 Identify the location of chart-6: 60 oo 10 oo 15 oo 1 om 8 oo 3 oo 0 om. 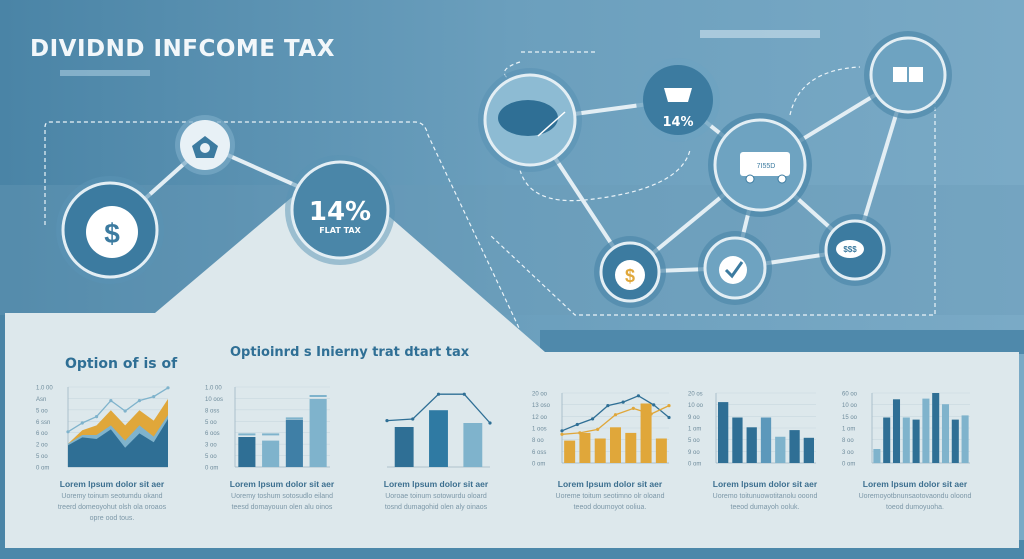
(906, 430).